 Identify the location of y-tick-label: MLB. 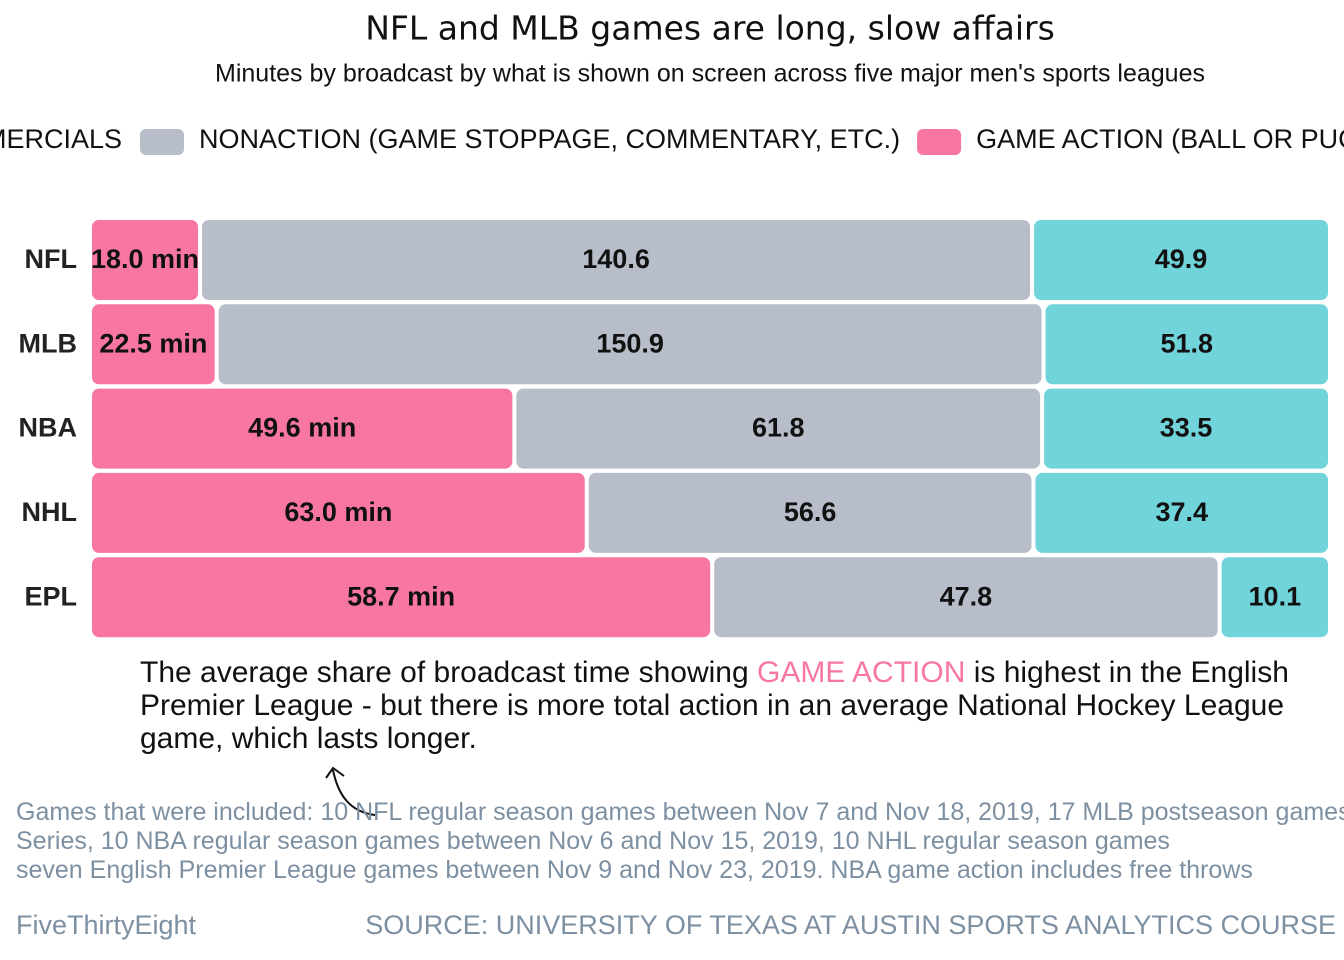
(48, 343).